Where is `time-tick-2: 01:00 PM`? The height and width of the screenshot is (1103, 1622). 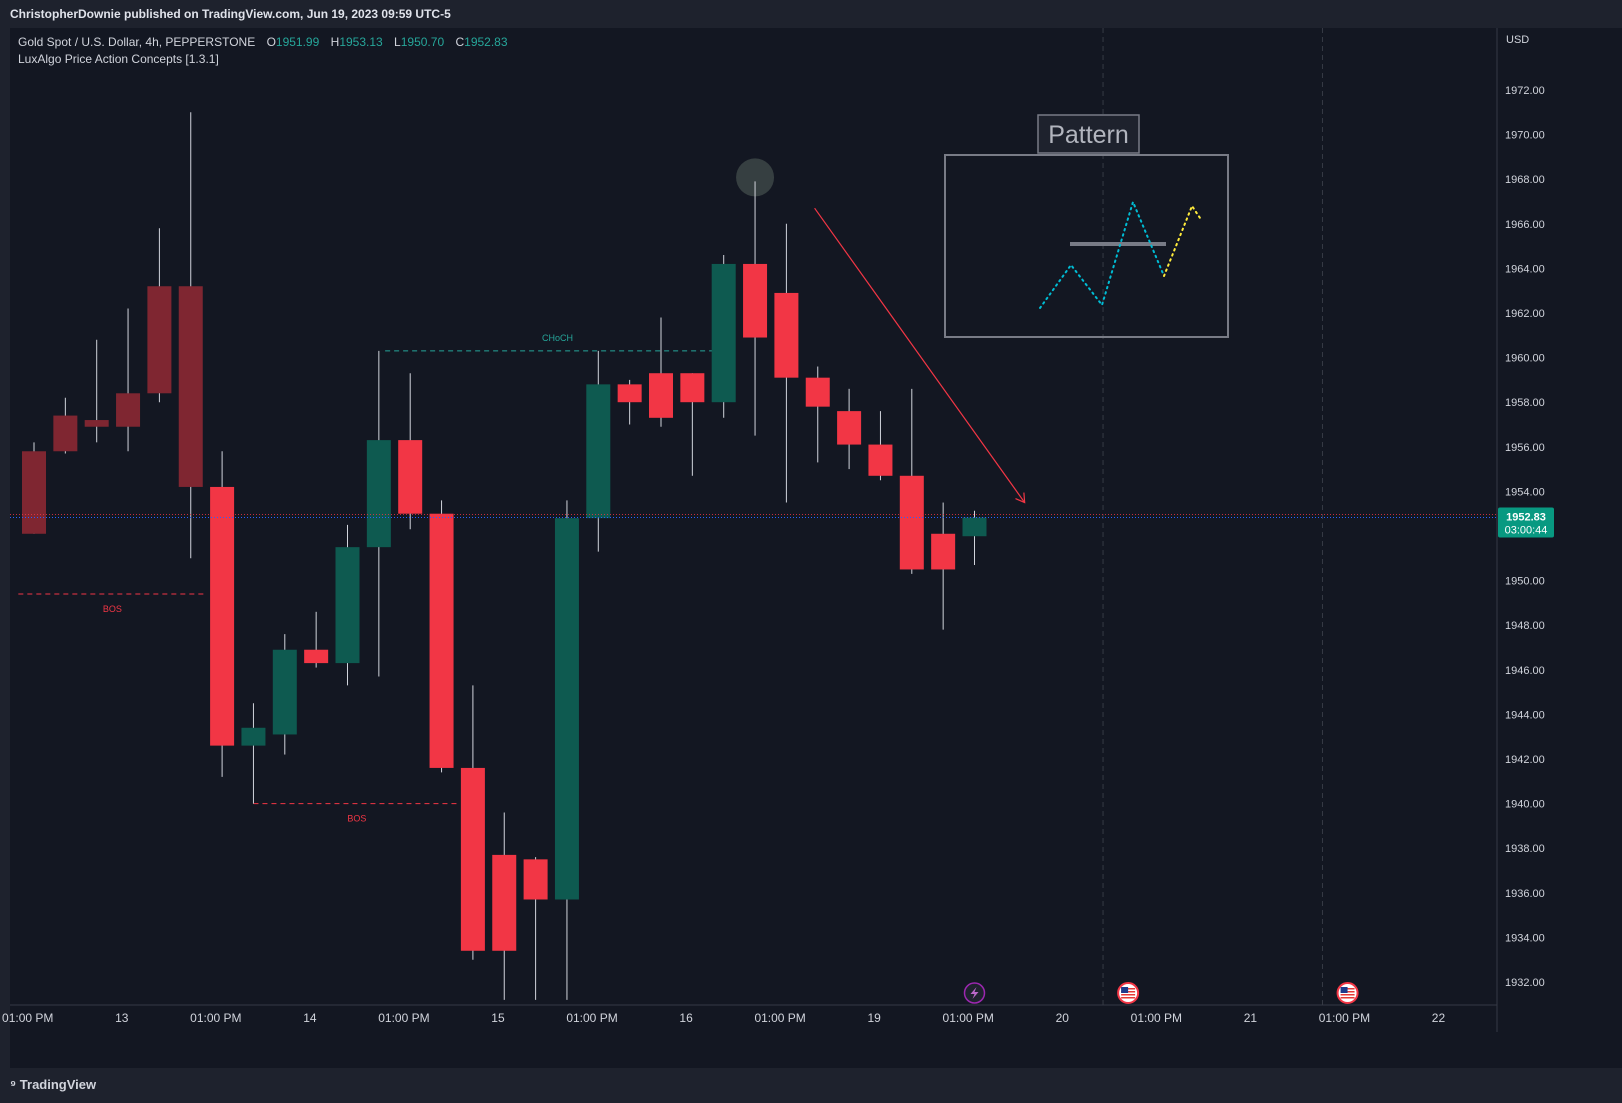
time-tick-2: 01:00 PM is located at coordinates (215, 1018).